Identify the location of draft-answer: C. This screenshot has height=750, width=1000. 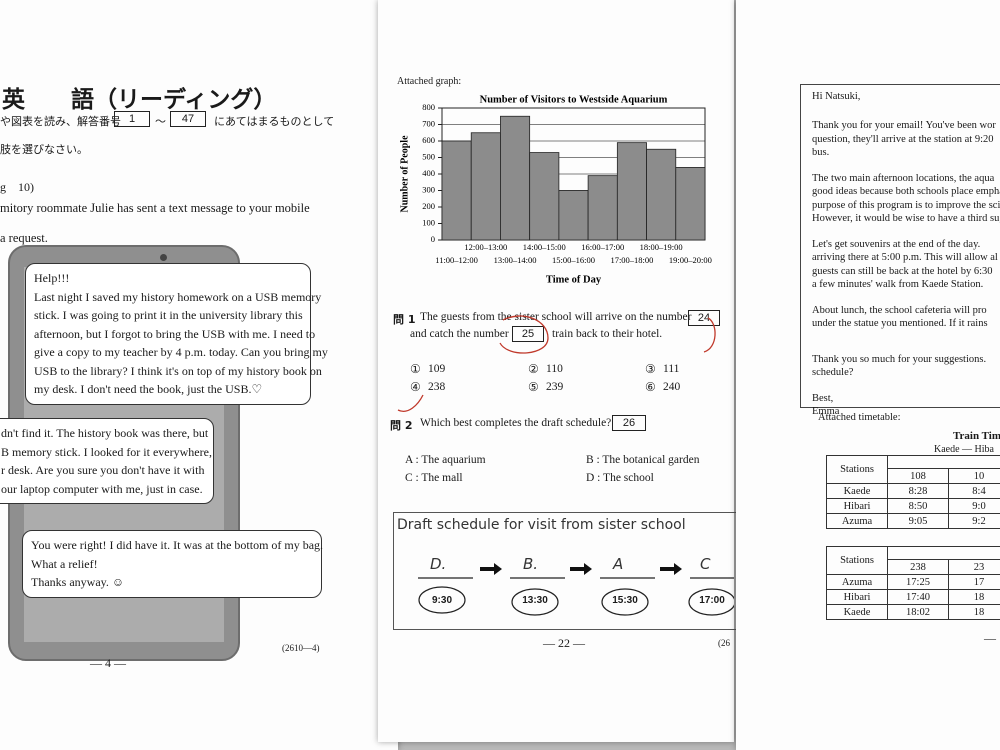
(705, 564).